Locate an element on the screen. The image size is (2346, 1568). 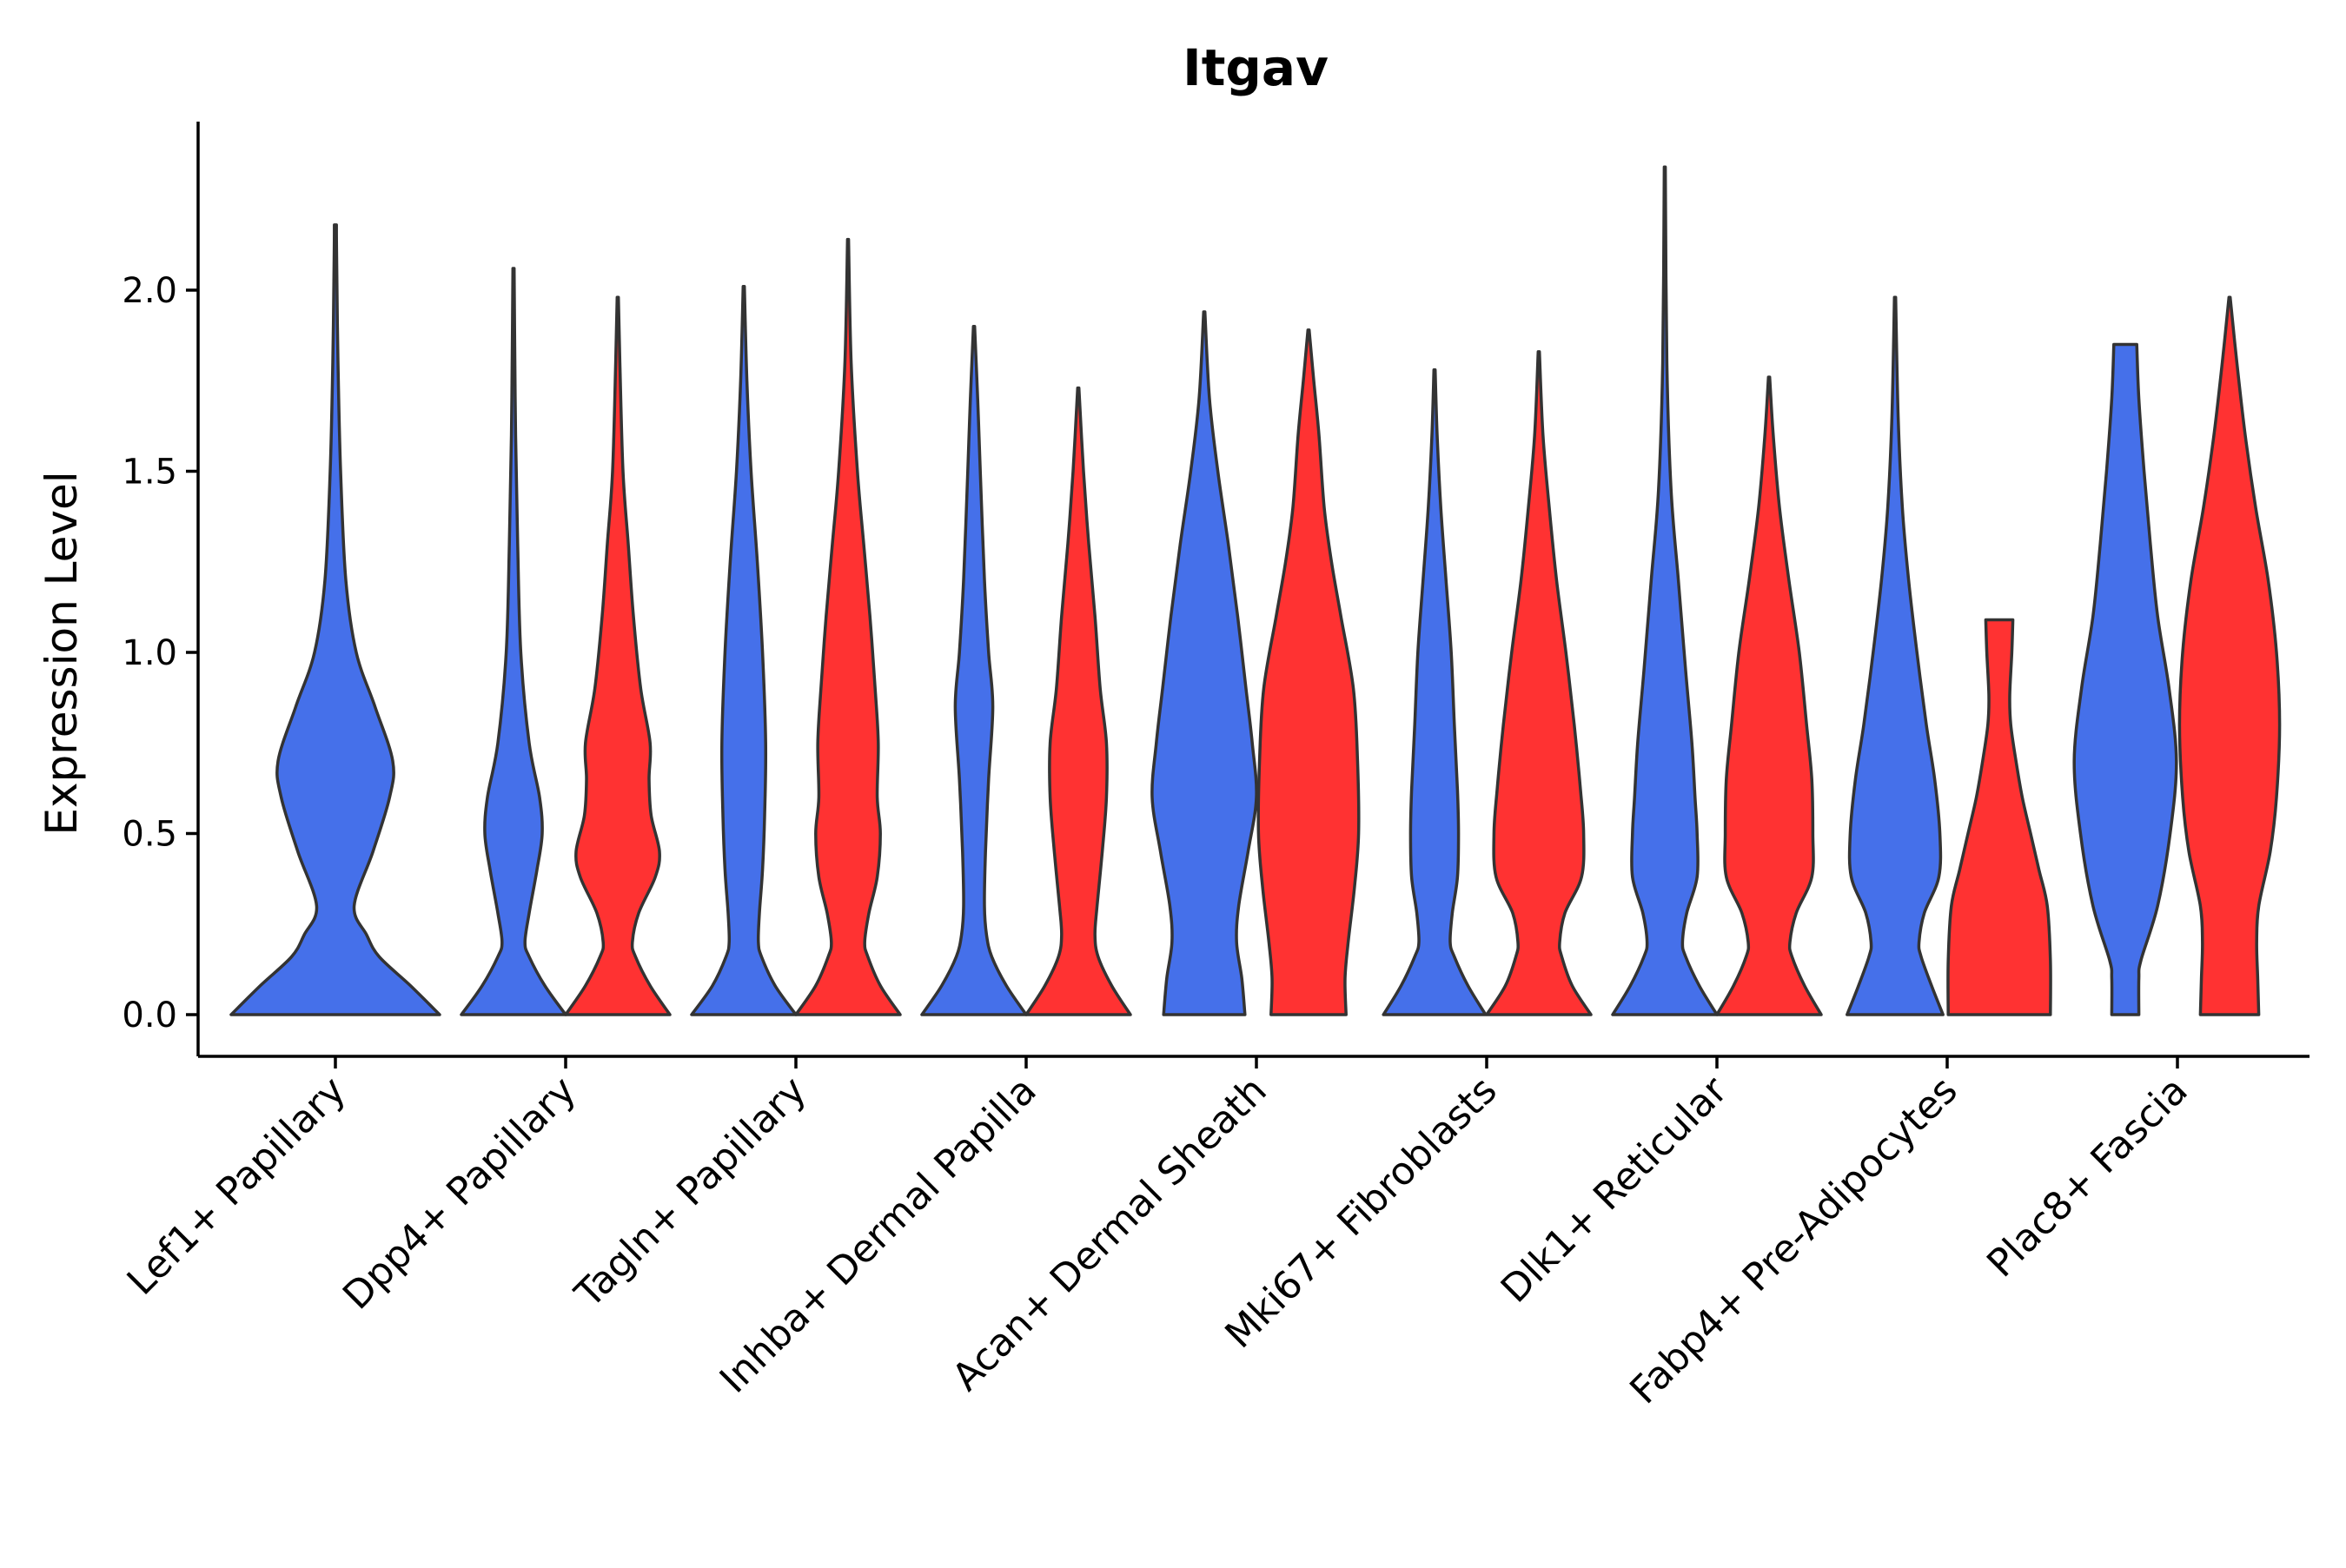
violin-dlk1-reticular-blue is located at coordinates (1665, 590).